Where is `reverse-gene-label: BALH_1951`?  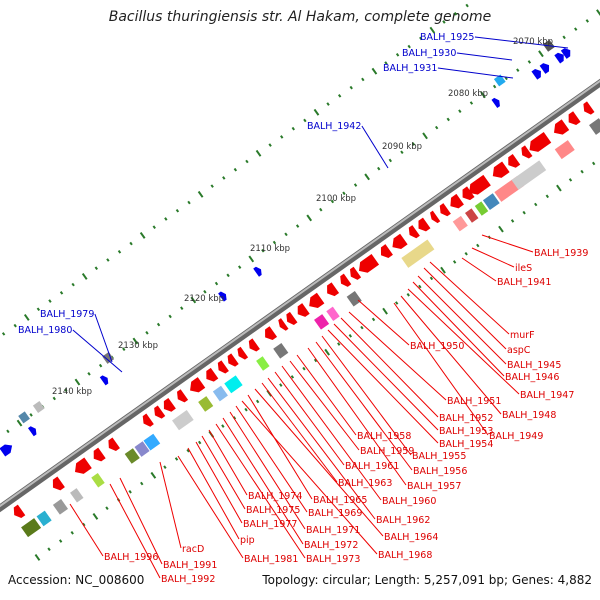 reverse-gene-label: BALH_1951 is located at coordinates (474, 401).